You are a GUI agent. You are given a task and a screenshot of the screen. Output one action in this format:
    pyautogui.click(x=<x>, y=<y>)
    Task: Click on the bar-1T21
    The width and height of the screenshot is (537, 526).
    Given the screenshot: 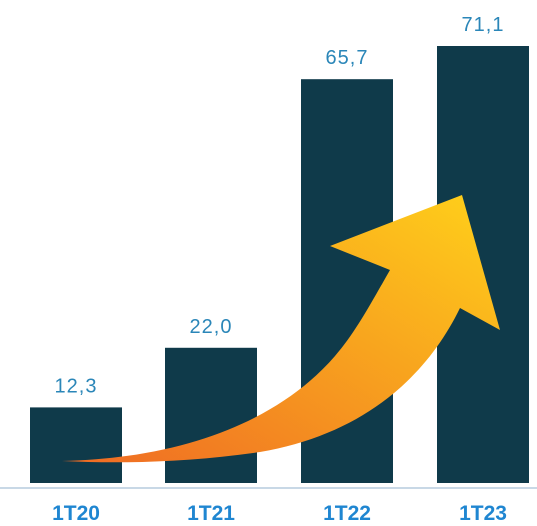 What is the action you would take?
    pyautogui.click(x=211, y=415)
    